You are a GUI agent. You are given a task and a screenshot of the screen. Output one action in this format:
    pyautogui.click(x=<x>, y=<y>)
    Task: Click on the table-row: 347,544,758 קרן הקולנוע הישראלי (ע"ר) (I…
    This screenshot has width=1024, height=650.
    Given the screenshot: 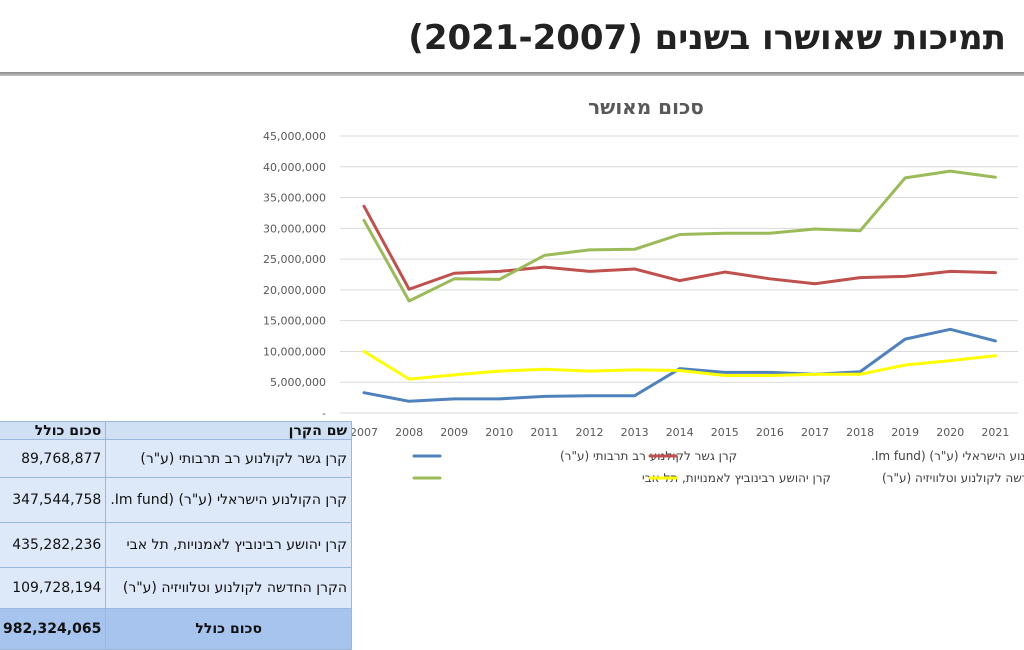 What is the action you would take?
    pyautogui.click(x=176, y=500)
    